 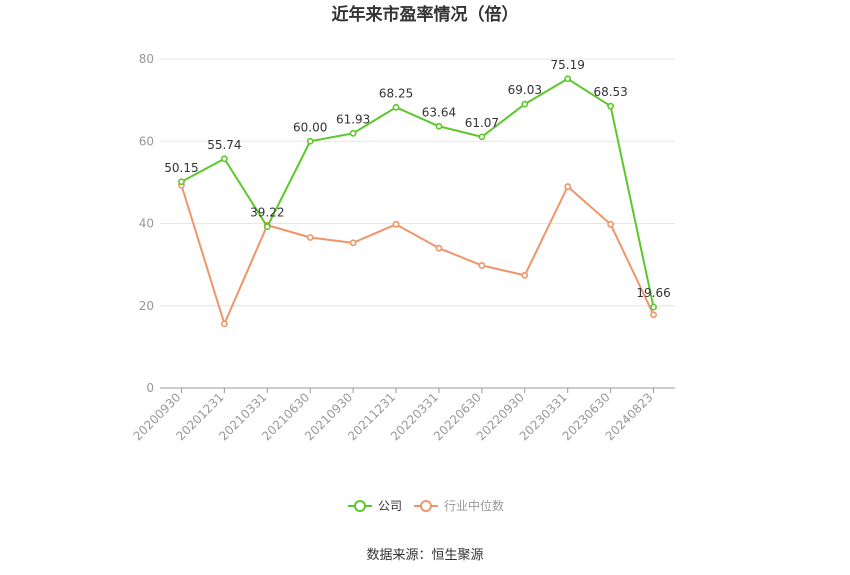 I want to click on legend: 公司 行业中位数, so click(x=426, y=505).